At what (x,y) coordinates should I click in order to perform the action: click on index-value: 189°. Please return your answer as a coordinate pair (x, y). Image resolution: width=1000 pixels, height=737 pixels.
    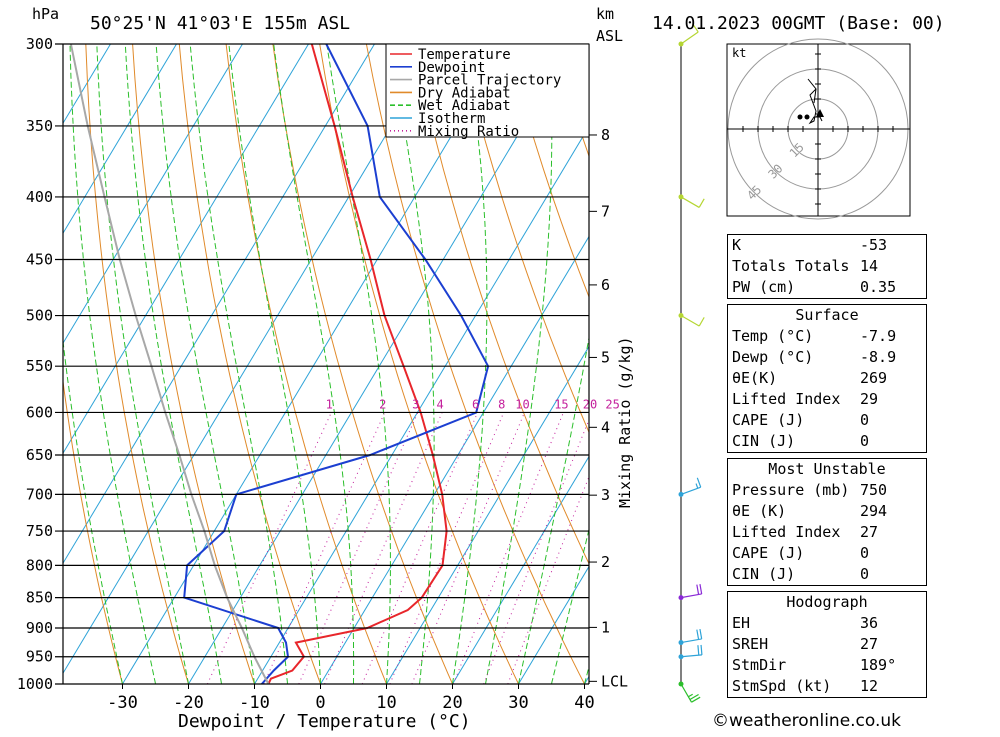
    Looking at the image, I should click on (891, 665).